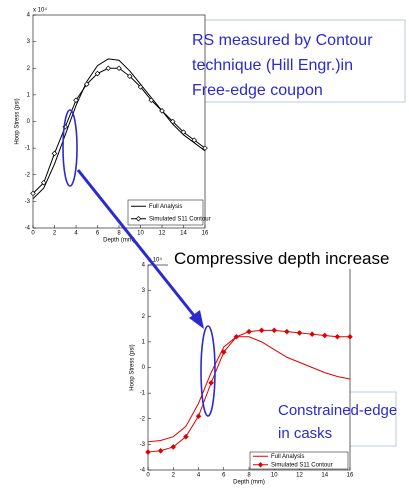 The height and width of the screenshot is (496, 409). Describe the element at coordinates (281, 258) in the screenshot. I see `annotation: Compressive depth increase` at that location.